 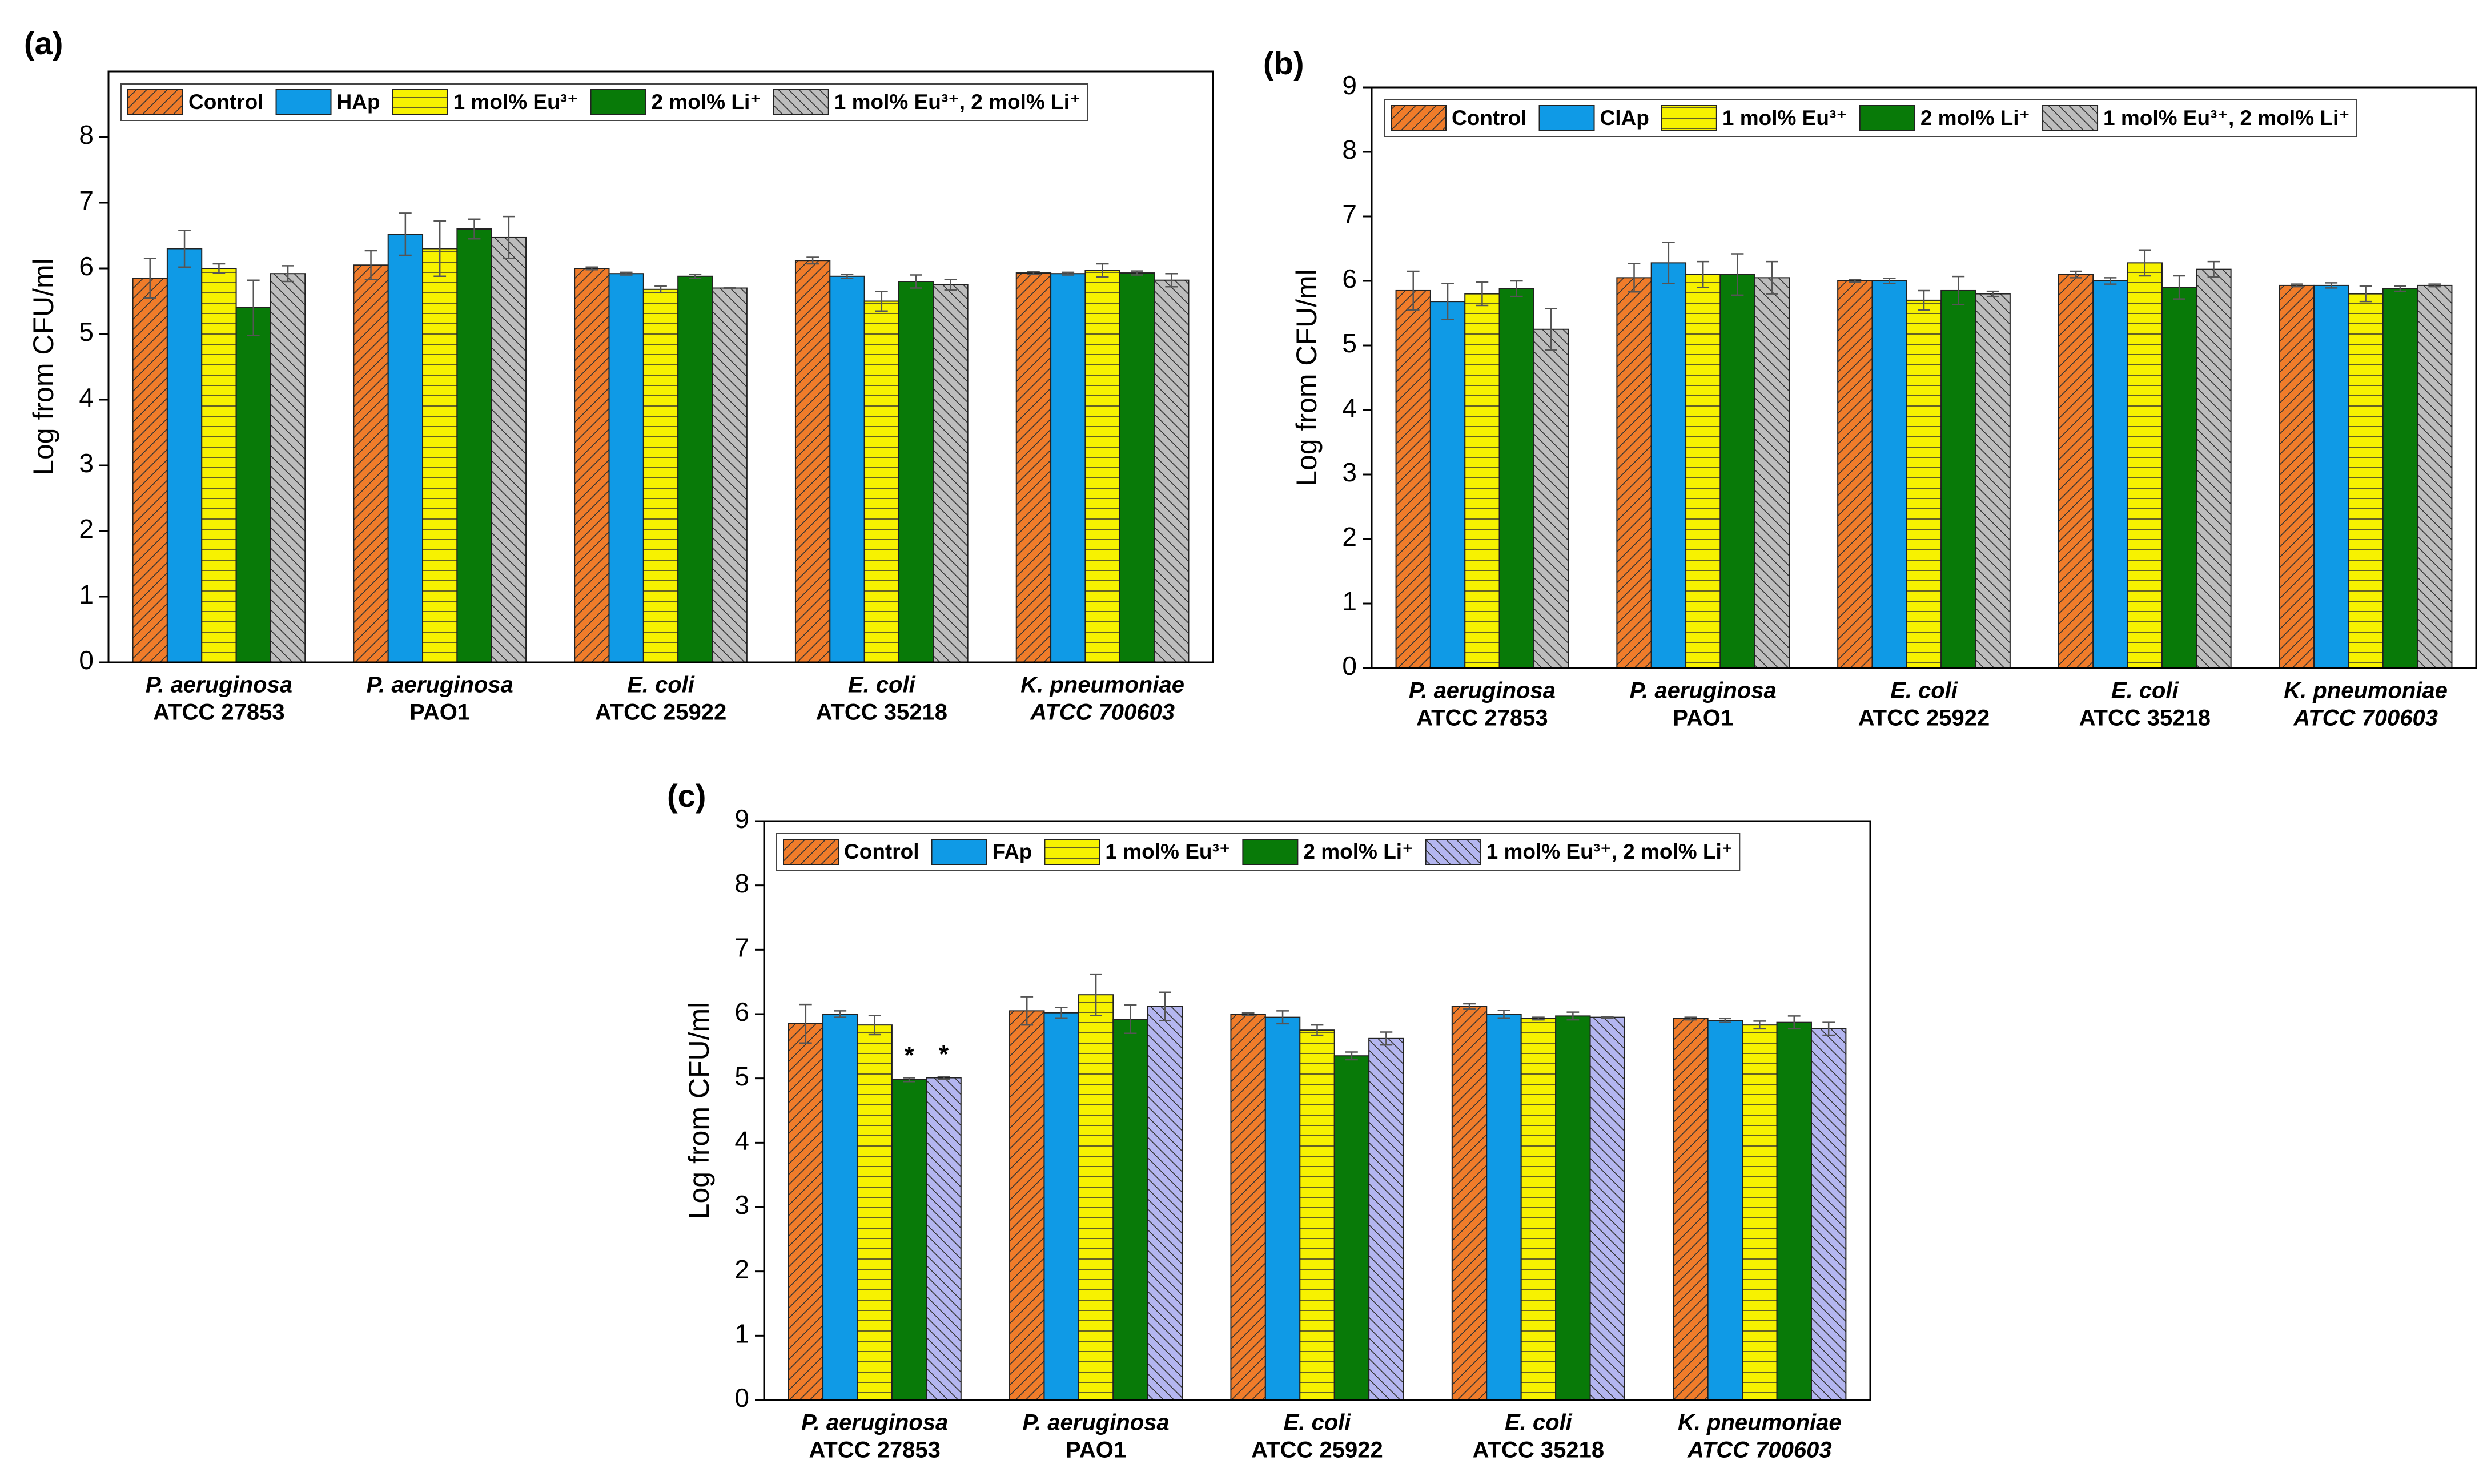 I want to click on legend-label: HAp, so click(x=359, y=102).